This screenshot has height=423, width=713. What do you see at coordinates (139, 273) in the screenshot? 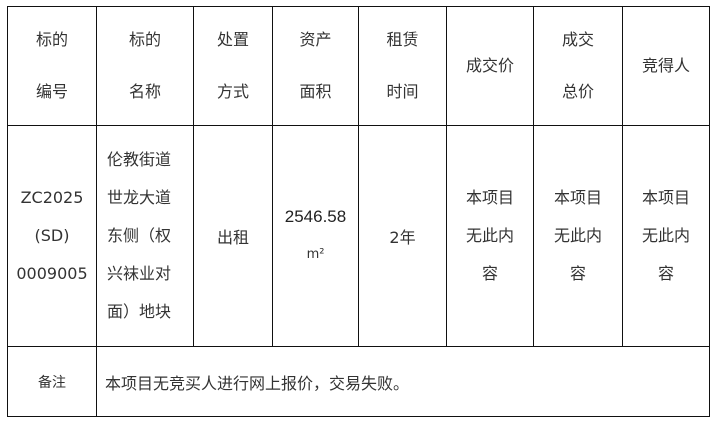
I see `cell-text: 兴袜业对` at bounding box center [139, 273].